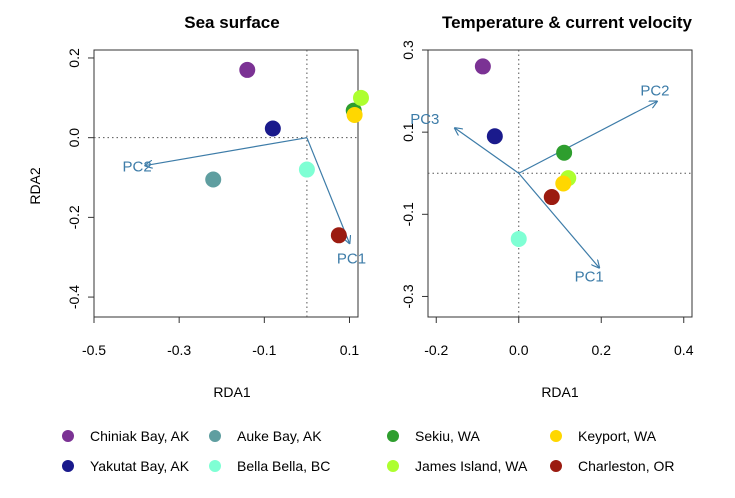  I want to click on point-auke-bay-ak, so click(213, 179).